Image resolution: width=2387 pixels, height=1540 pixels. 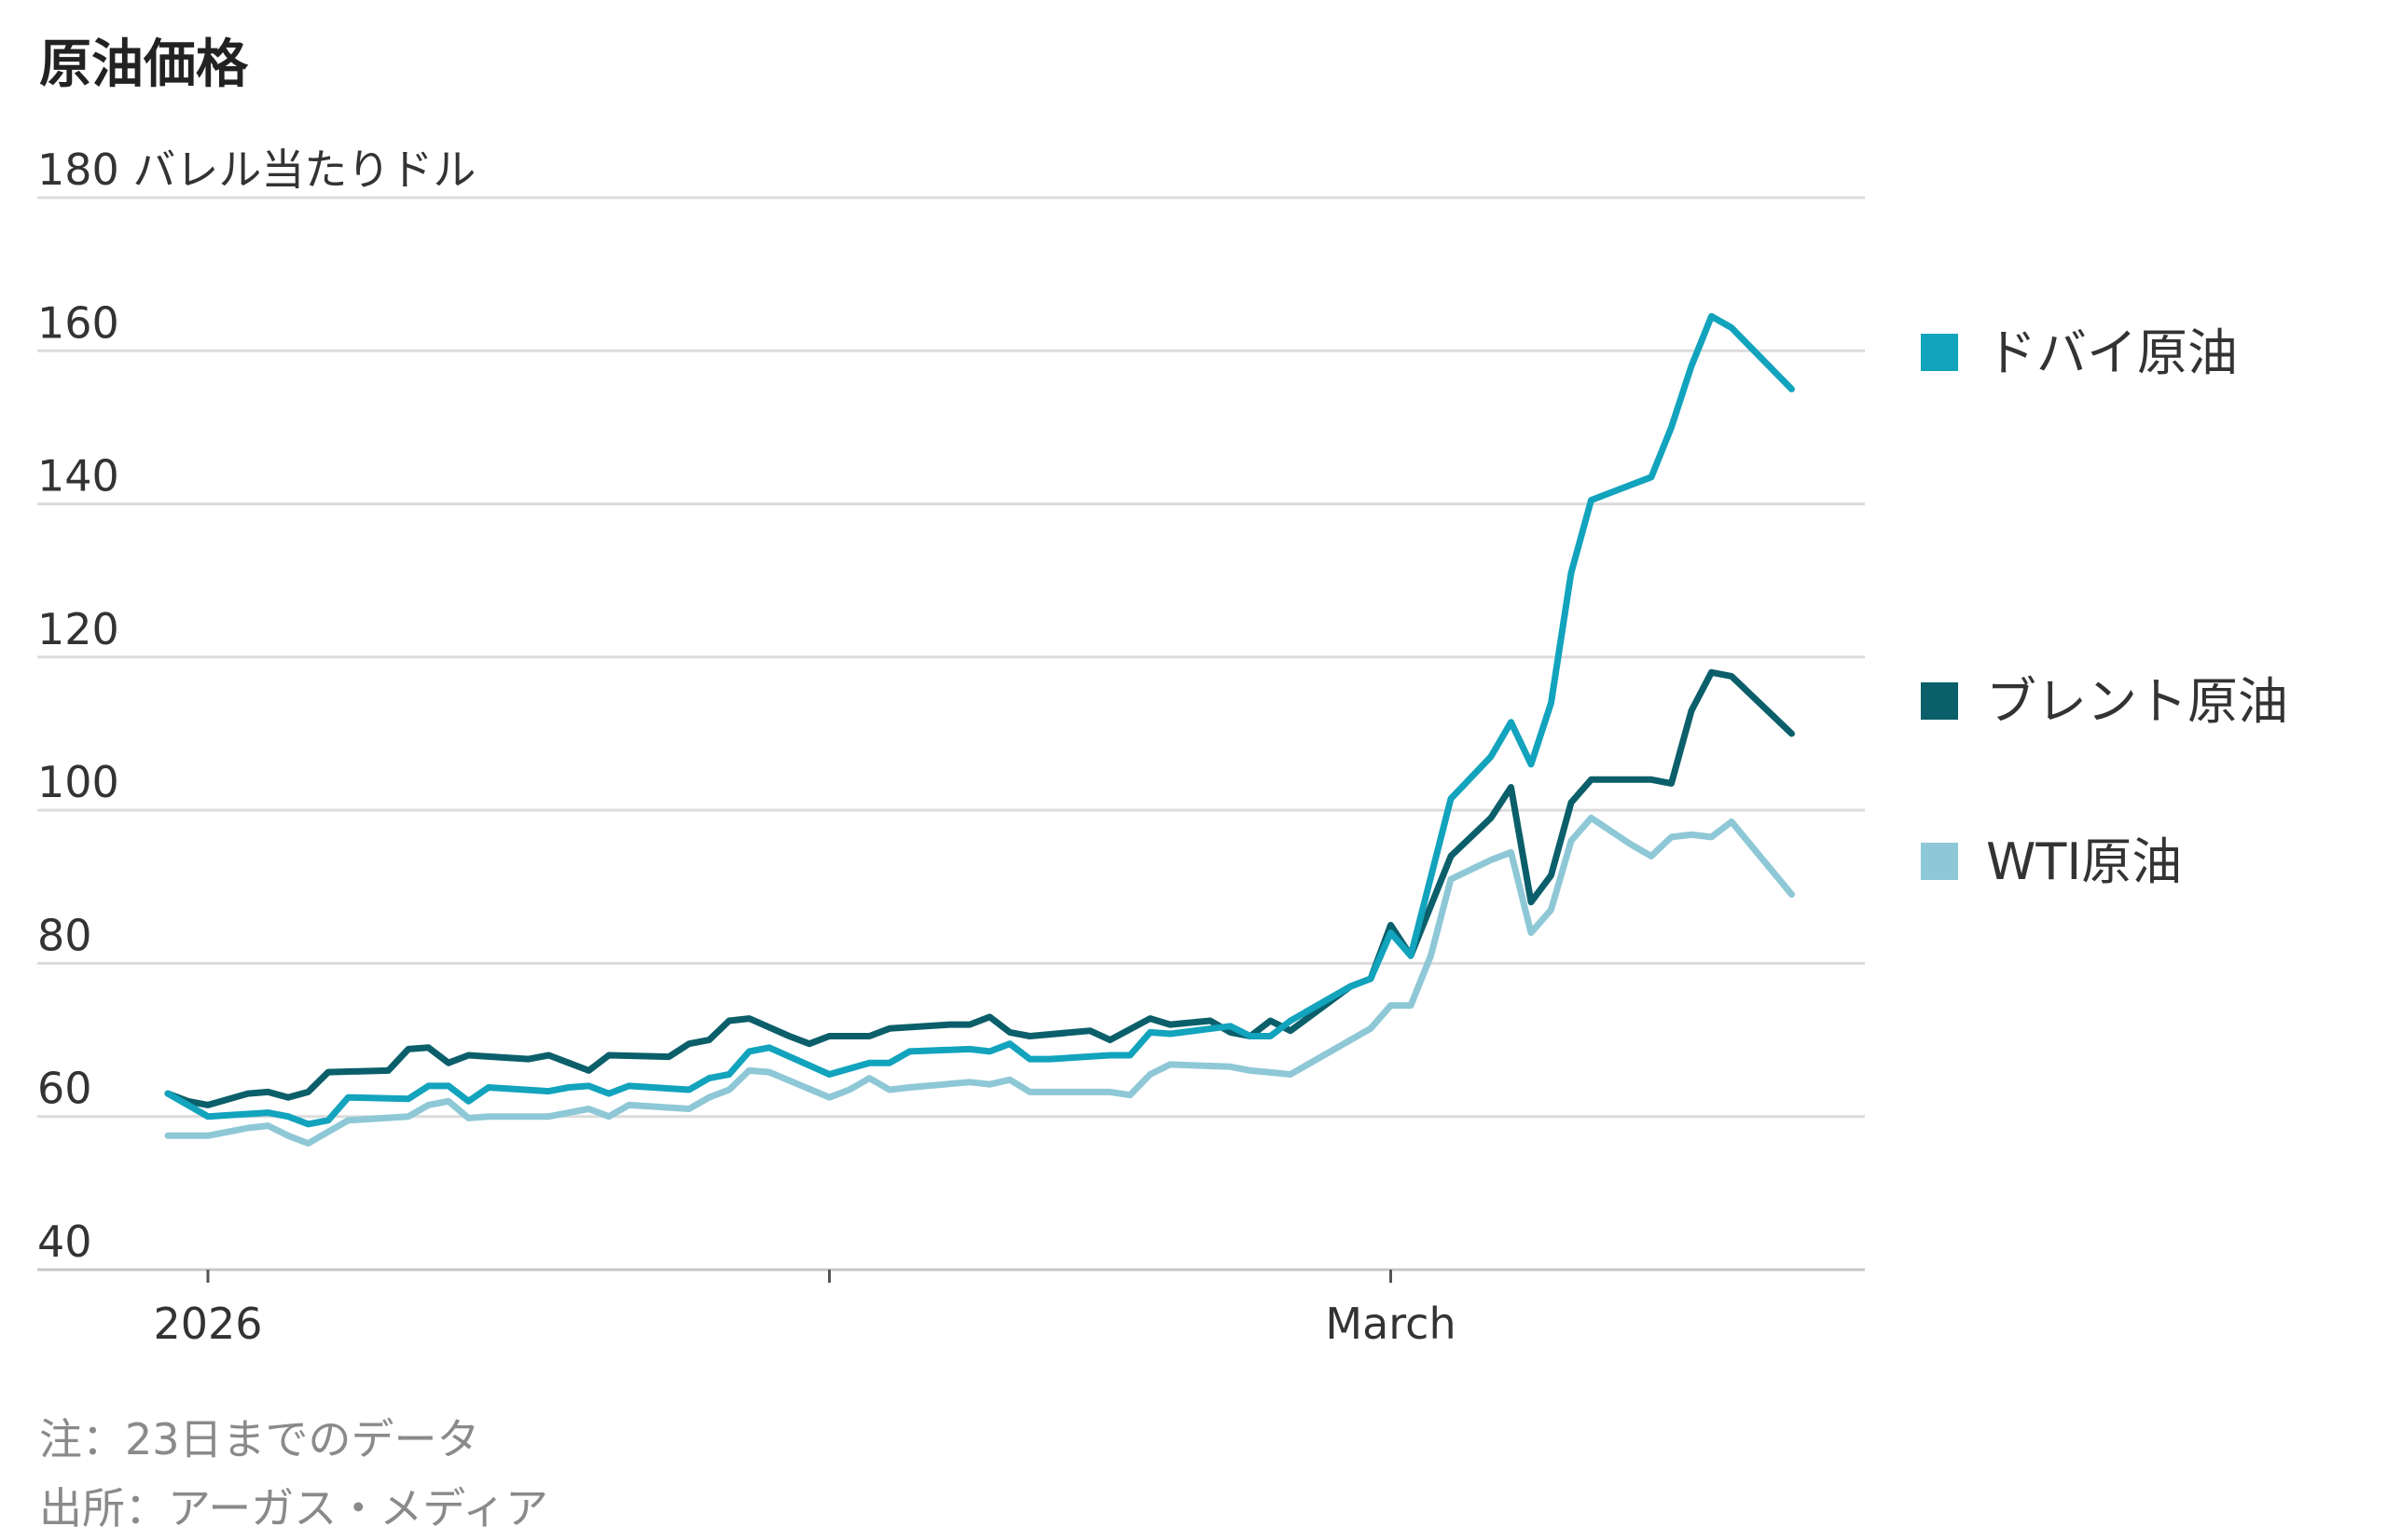 I want to click on y-tick-label: 120, so click(x=78, y=629).